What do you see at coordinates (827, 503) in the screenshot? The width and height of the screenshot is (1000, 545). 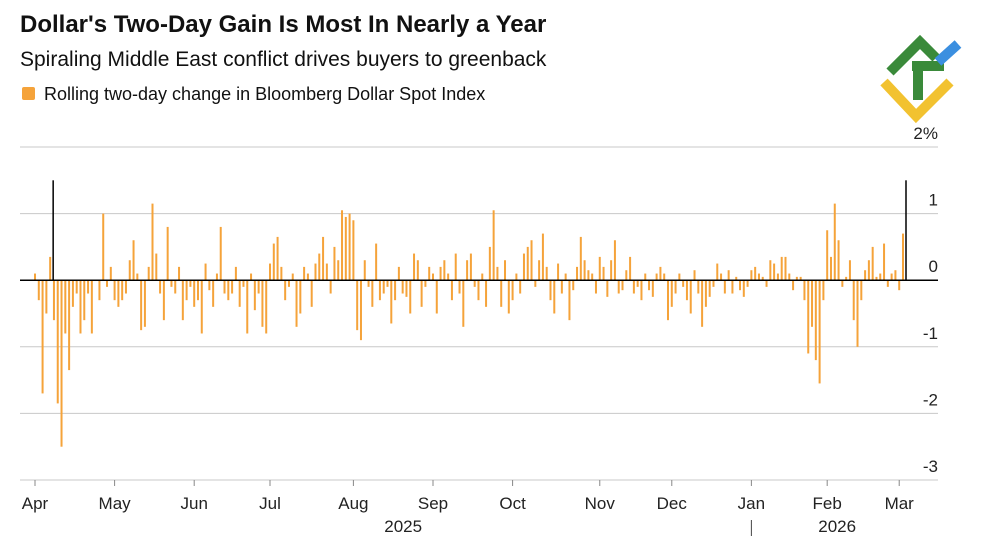 I see `x-tick-label: Feb` at bounding box center [827, 503].